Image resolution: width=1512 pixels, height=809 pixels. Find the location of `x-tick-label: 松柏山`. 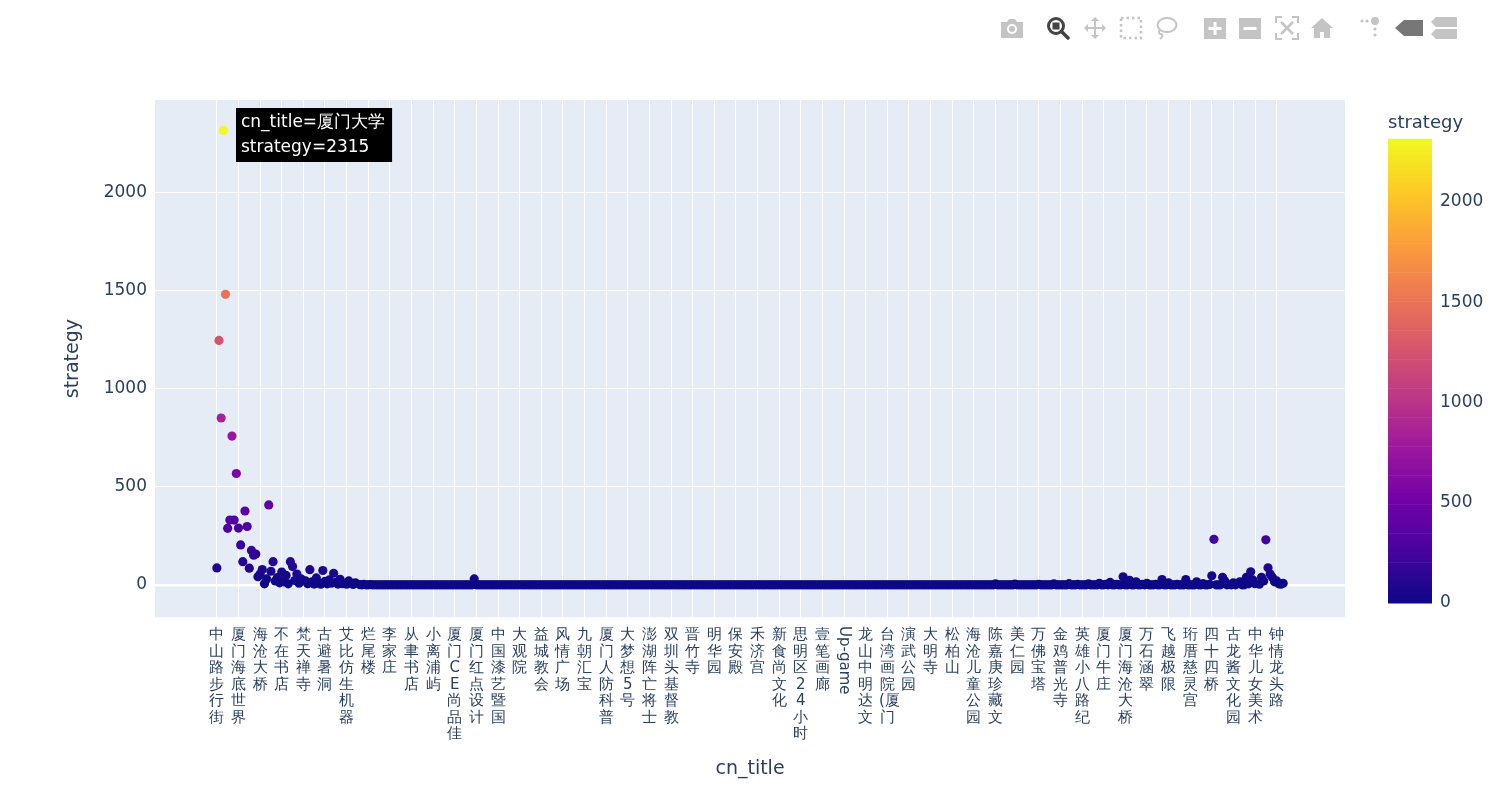

x-tick-label: 松柏山 is located at coordinates (952, 651).